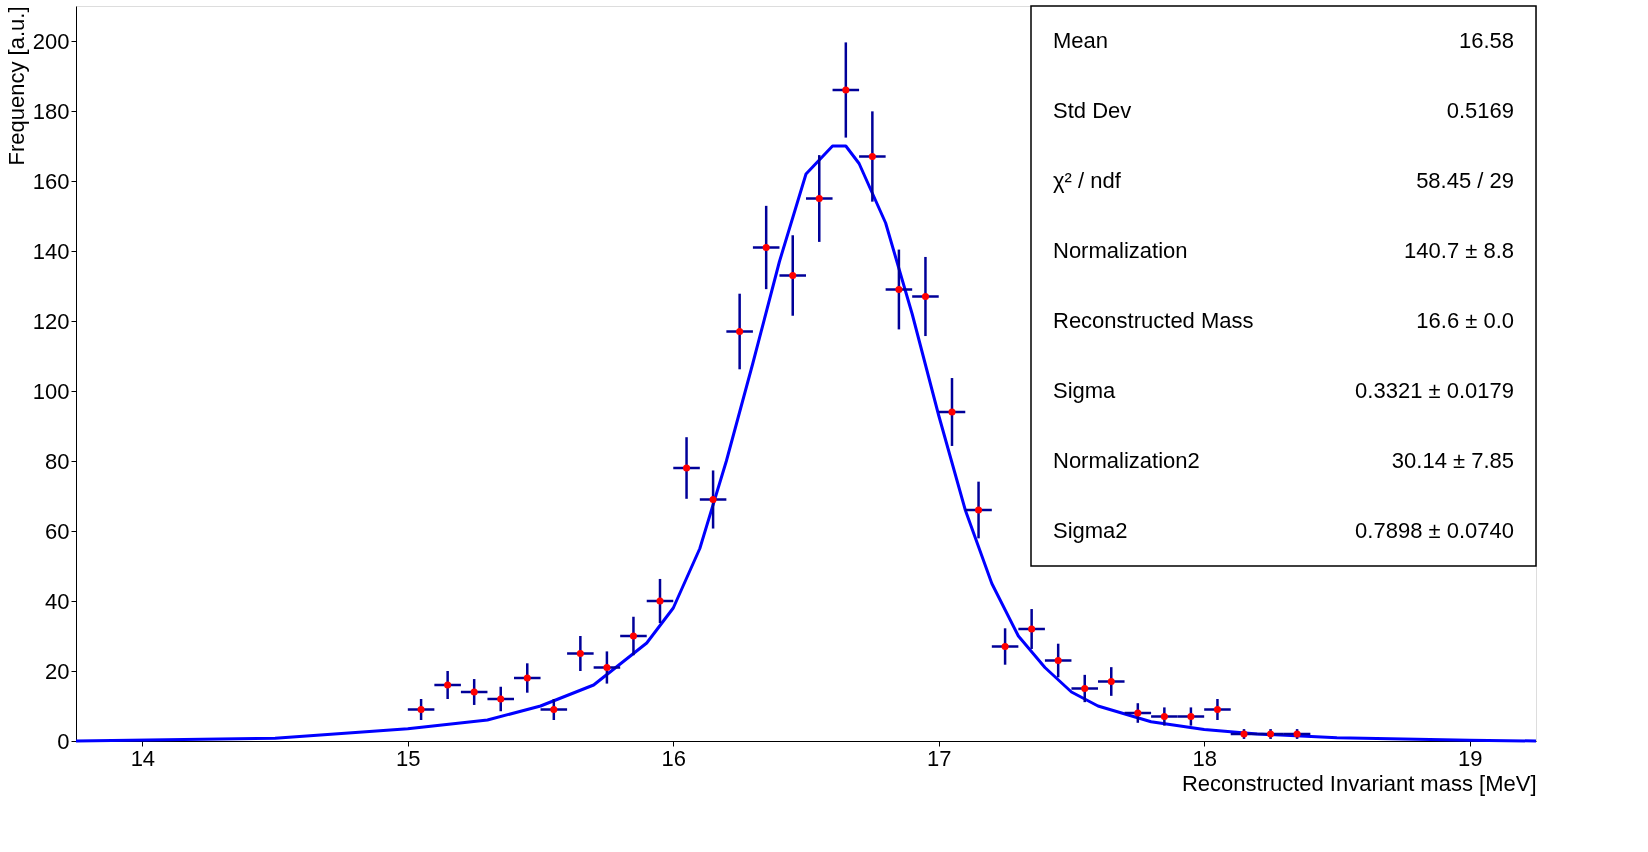 The width and height of the screenshot is (1648, 852). Describe the element at coordinates (143, 758) in the screenshot. I see `x-tick-label: 14` at that location.